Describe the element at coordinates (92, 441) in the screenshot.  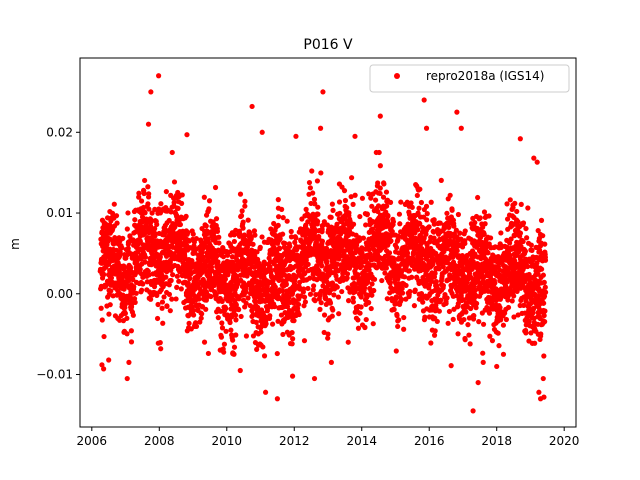
I see `x-tick-label: 2006` at that location.